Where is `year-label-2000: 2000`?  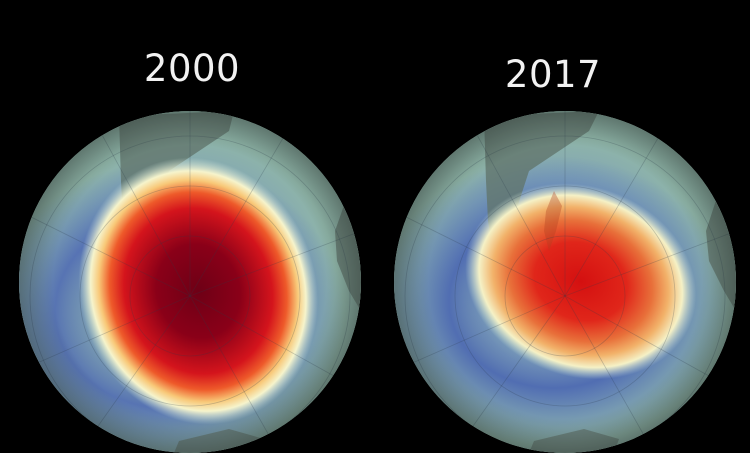
year-label-2000: 2000 is located at coordinates (192, 68).